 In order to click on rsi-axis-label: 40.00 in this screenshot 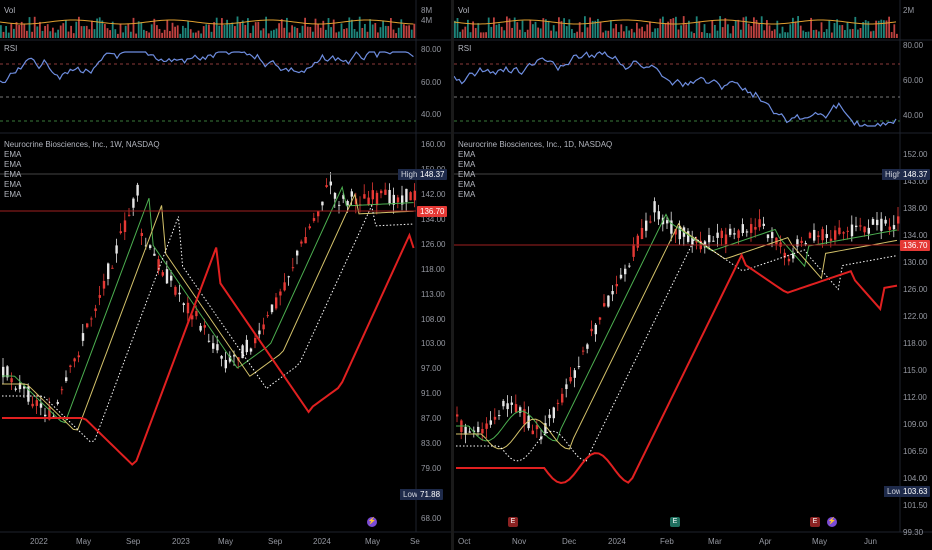, I will do `click(913, 115)`.